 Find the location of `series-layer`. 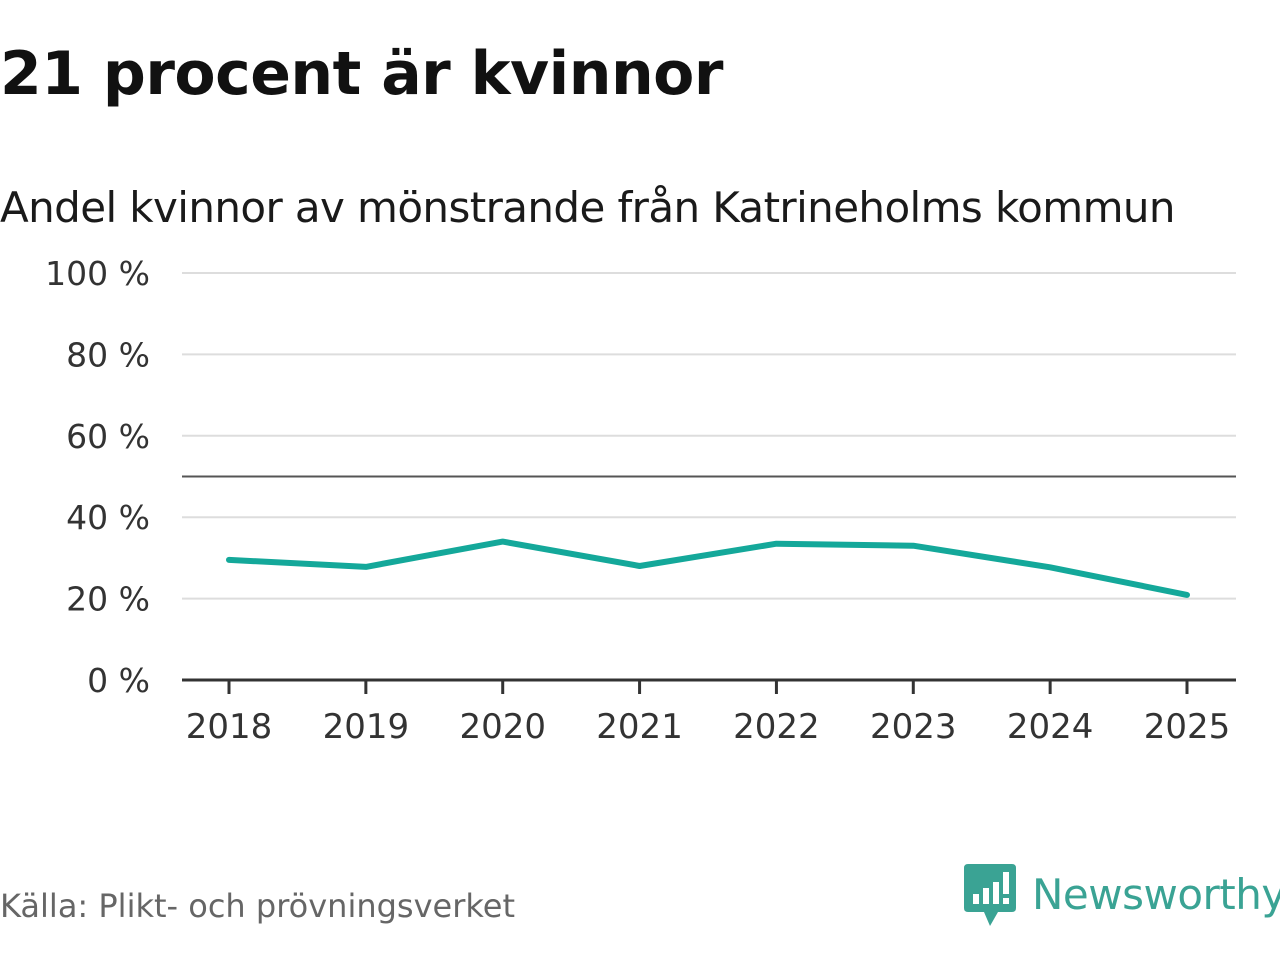

series-layer is located at coordinates (708, 568).